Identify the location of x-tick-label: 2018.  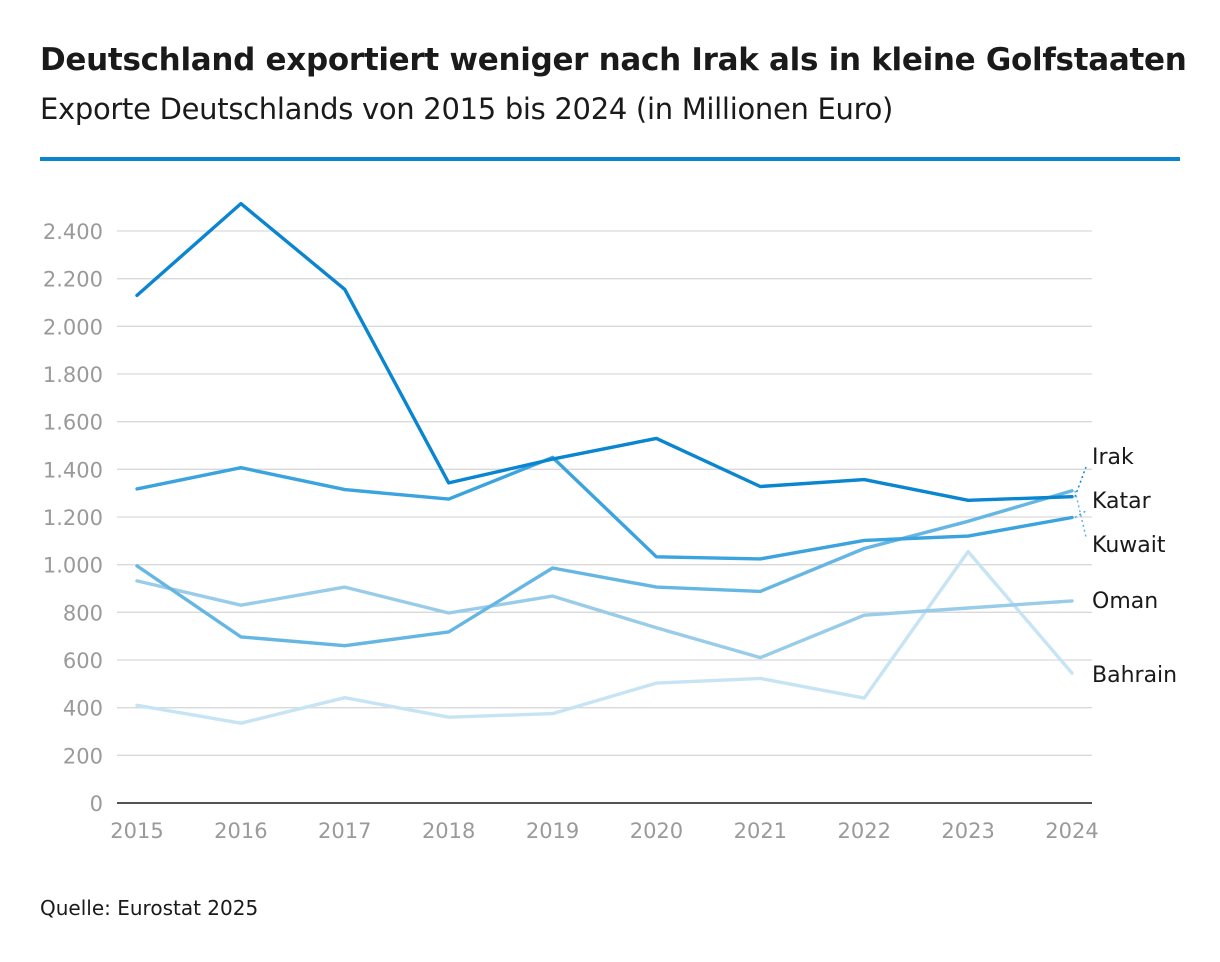
(448, 831).